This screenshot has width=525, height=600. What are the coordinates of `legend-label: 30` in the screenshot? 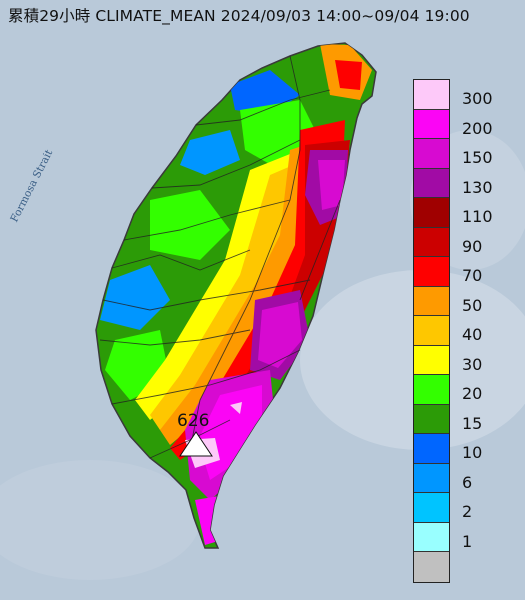 It's located at (472, 364).